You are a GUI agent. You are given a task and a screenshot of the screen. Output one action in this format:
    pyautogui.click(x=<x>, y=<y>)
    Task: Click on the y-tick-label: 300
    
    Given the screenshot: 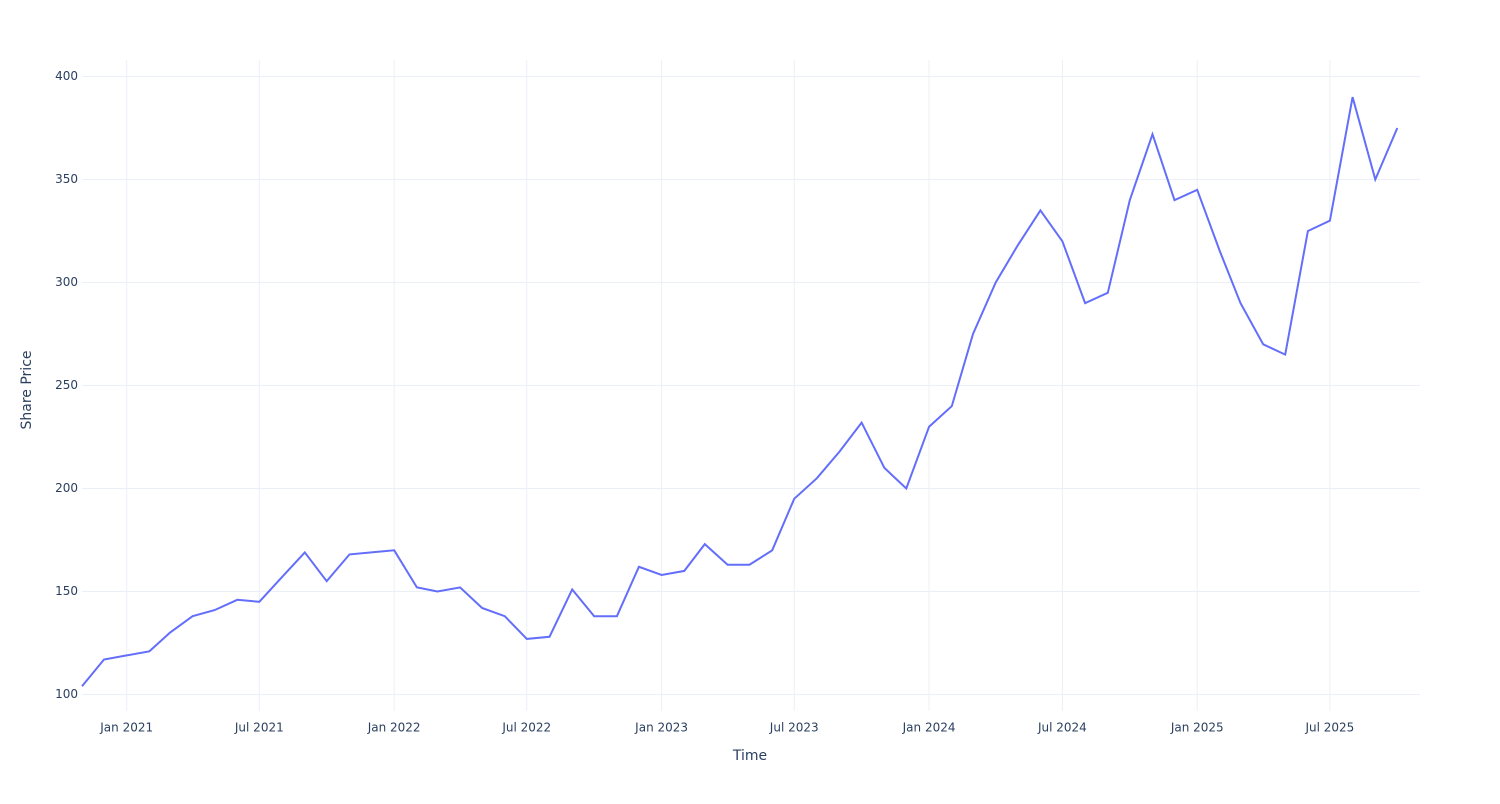 What is the action you would take?
    pyautogui.click(x=66, y=282)
    